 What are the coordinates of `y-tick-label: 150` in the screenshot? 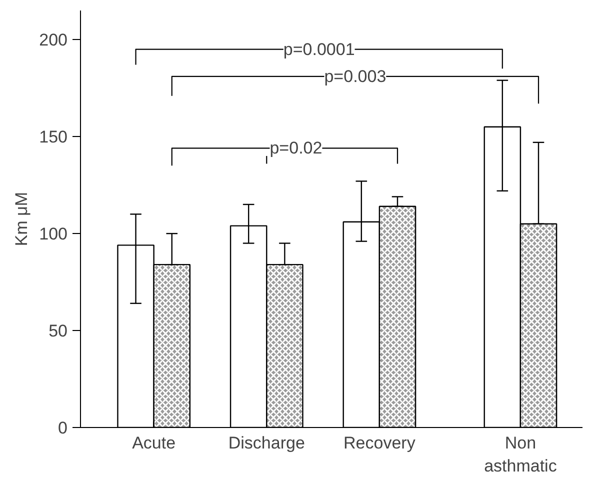 It's located at (53, 137).